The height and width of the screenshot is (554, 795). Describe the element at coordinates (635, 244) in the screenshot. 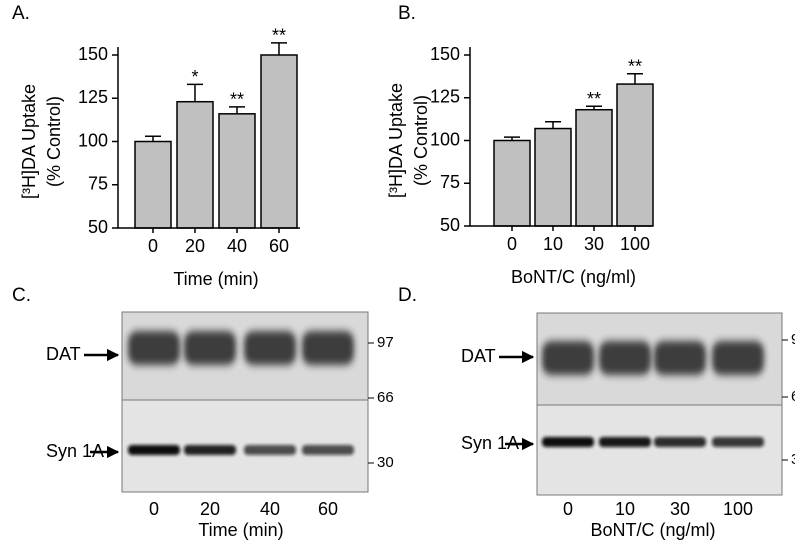

I see `x-tick-label: 100` at that location.